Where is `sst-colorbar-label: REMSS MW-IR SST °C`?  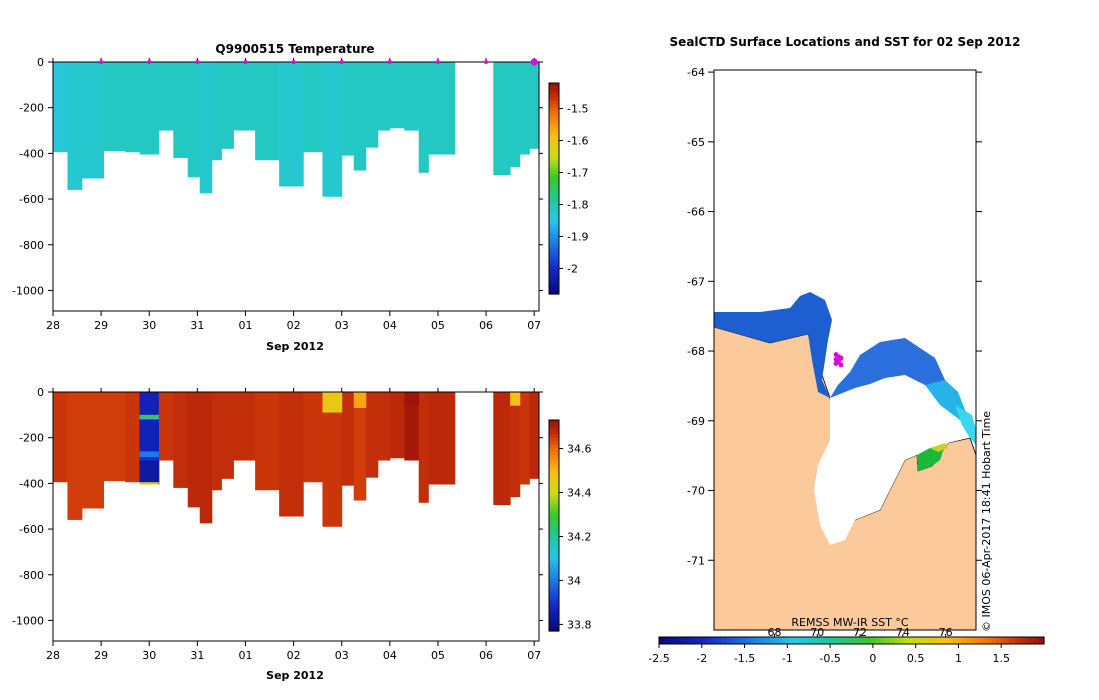 sst-colorbar-label: REMSS MW-IR SST °C is located at coordinates (850, 622).